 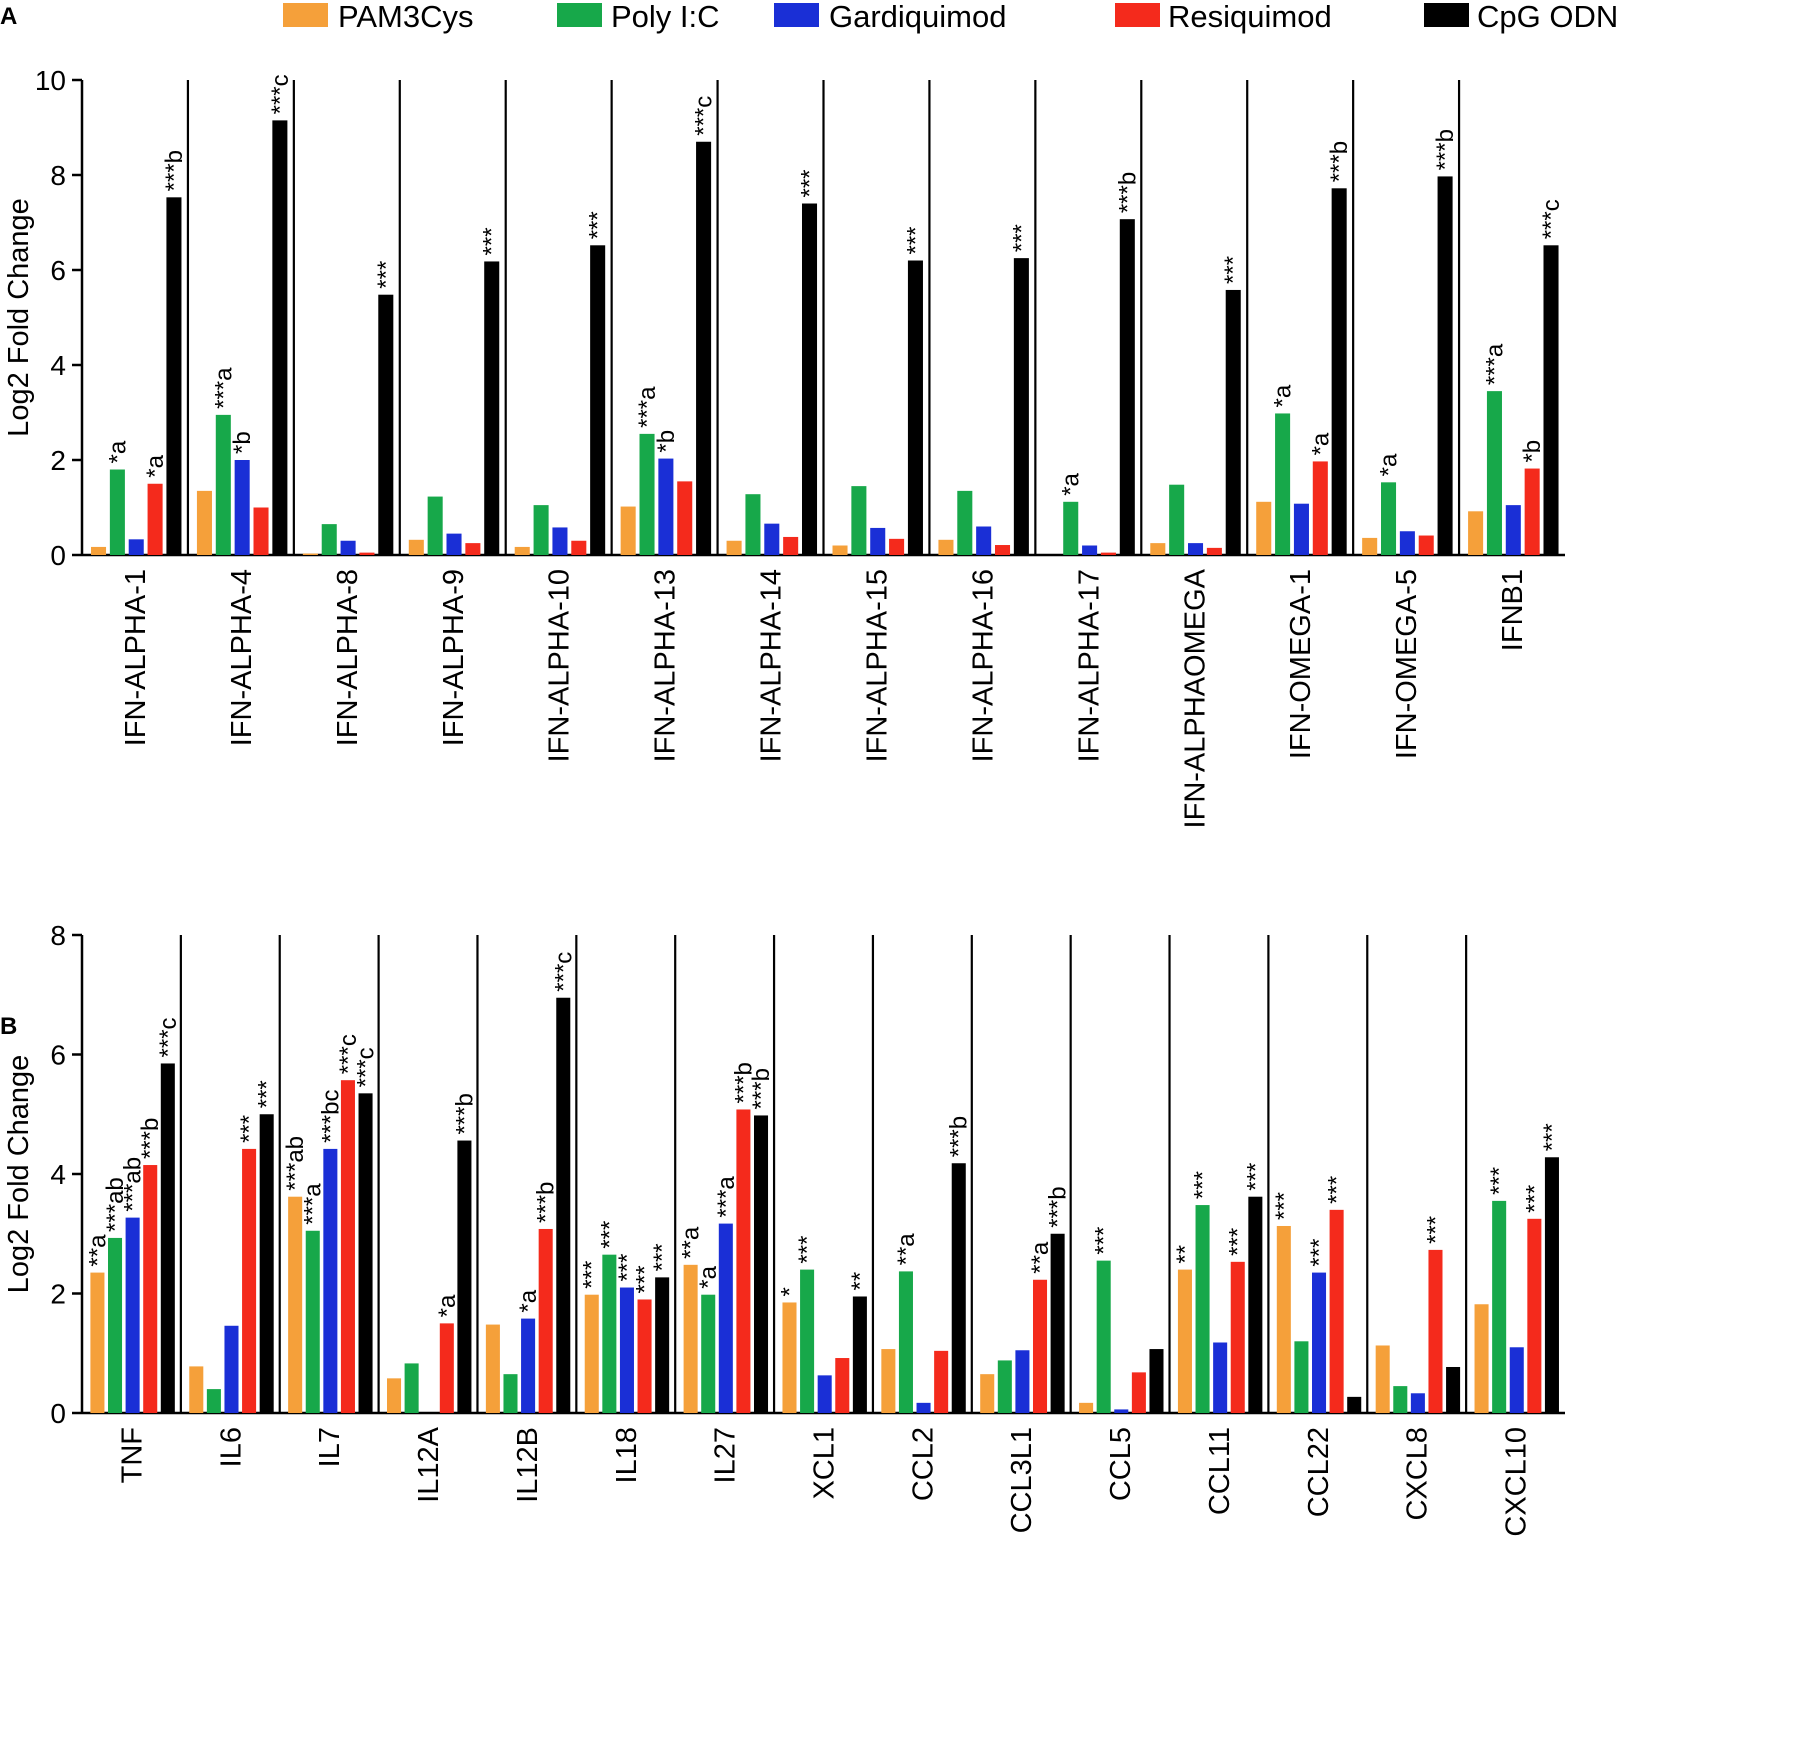 I want to click on bar-ifn-alpha-14-cpg-odn, so click(x=809, y=379).